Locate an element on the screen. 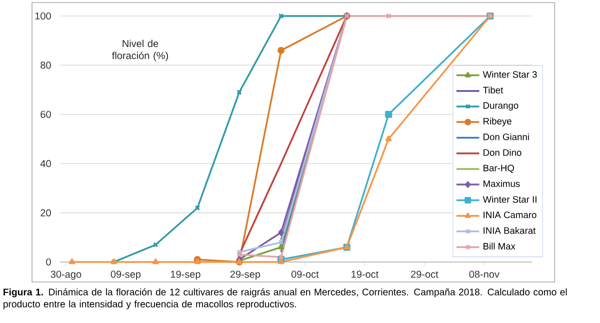 The height and width of the screenshot is (323, 600). x-tick-label: 29-oct is located at coordinates (424, 274).